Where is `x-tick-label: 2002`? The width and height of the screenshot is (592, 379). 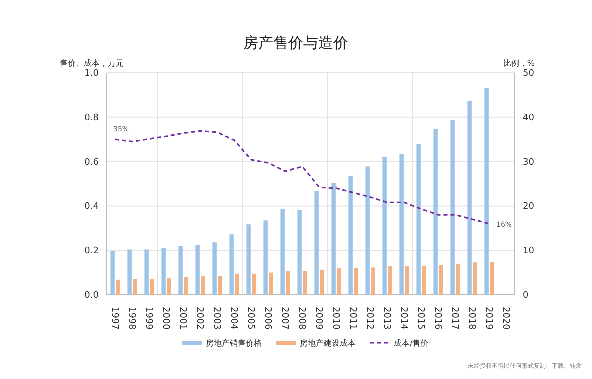 x-tick-label: 2002 is located at coordinates (199, 318).